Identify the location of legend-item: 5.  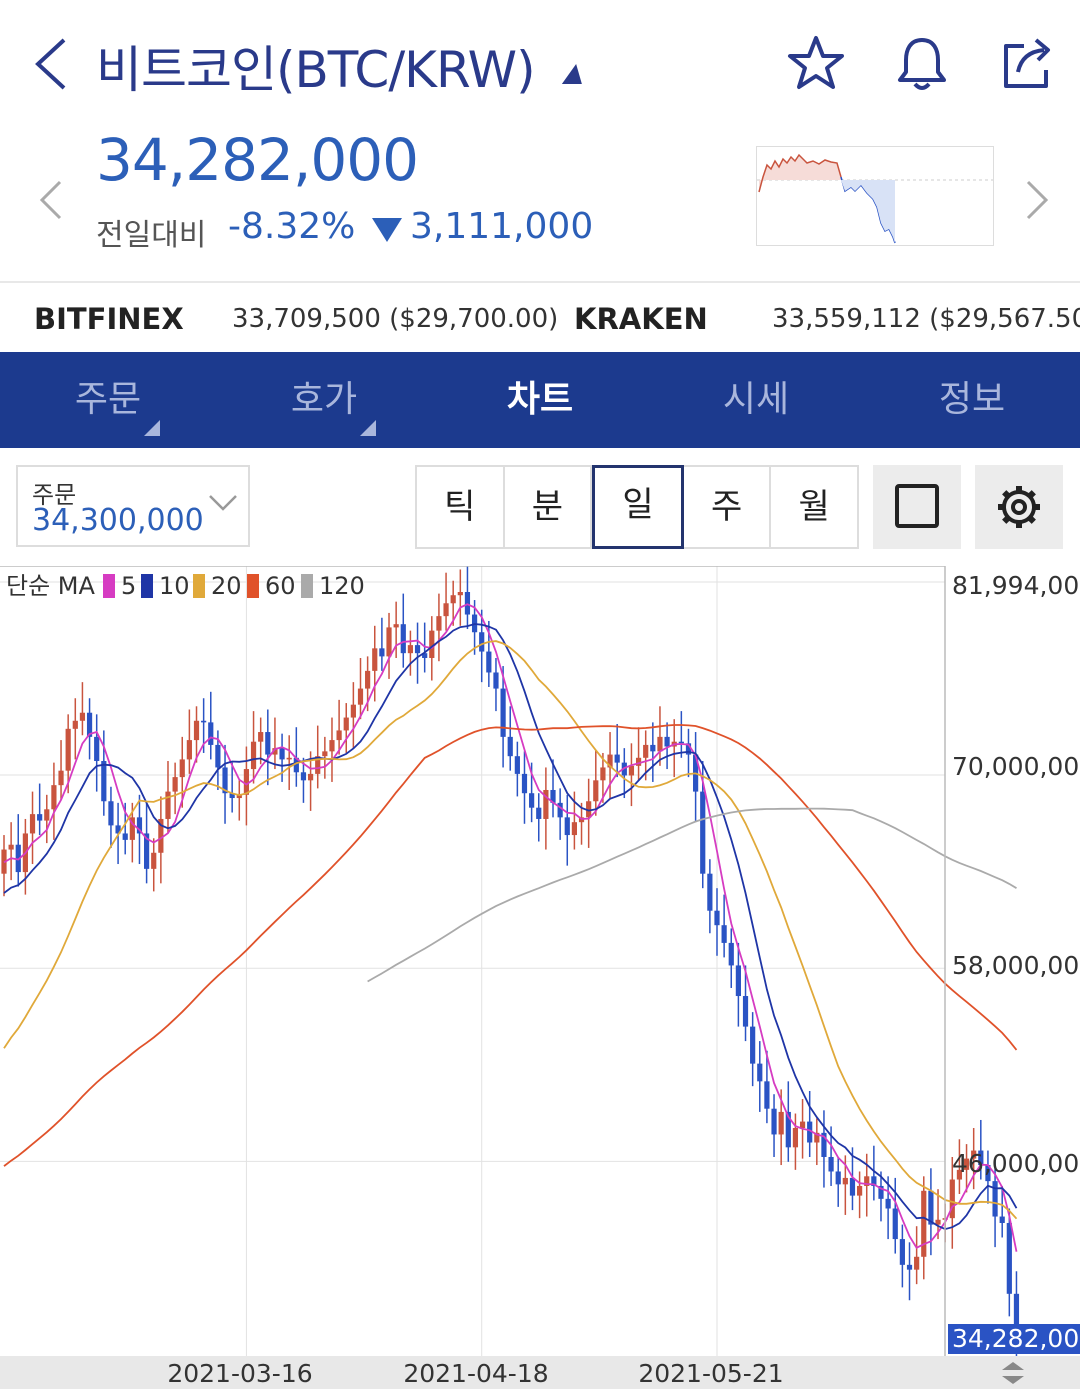
(128, 586).